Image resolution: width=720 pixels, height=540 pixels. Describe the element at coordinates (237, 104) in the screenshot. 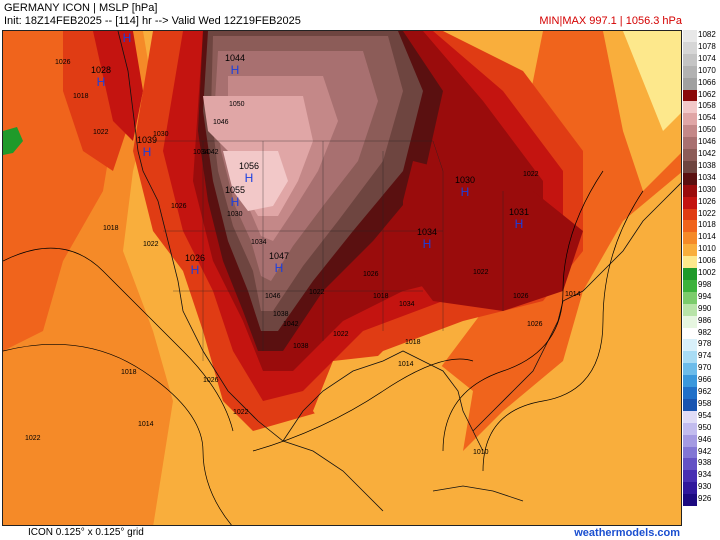

I see `isobar-label: 1050` at that location.